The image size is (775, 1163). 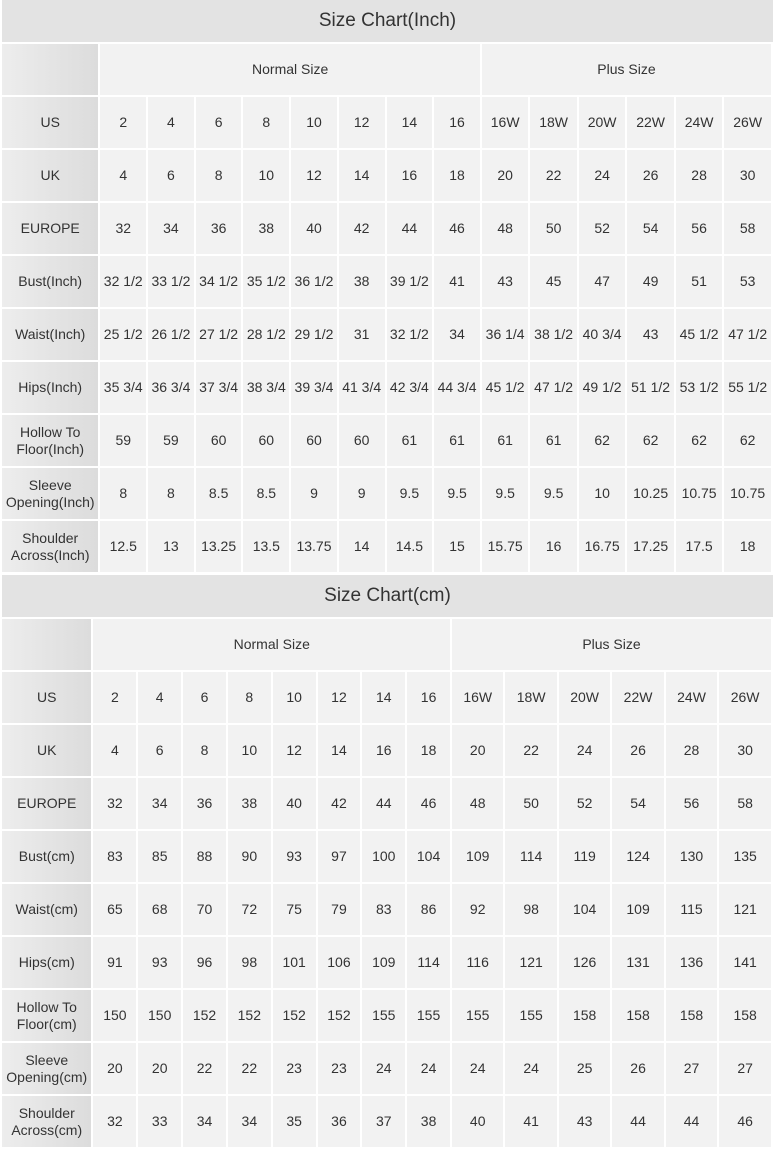 What do you see at coordinates (457, 281) in the screenshot?
I see `table-cell: 41` at bounding box center [457, 281].